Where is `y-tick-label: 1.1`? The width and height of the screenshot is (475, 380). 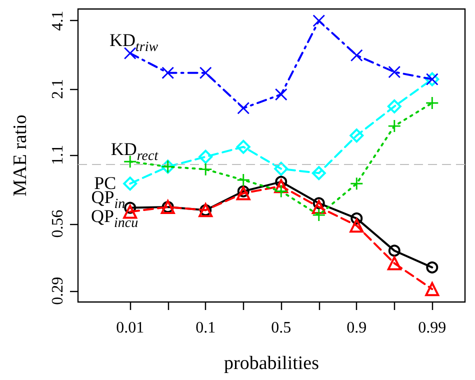
y-tick-label: 1.1 is located at coordinates (58, 154).